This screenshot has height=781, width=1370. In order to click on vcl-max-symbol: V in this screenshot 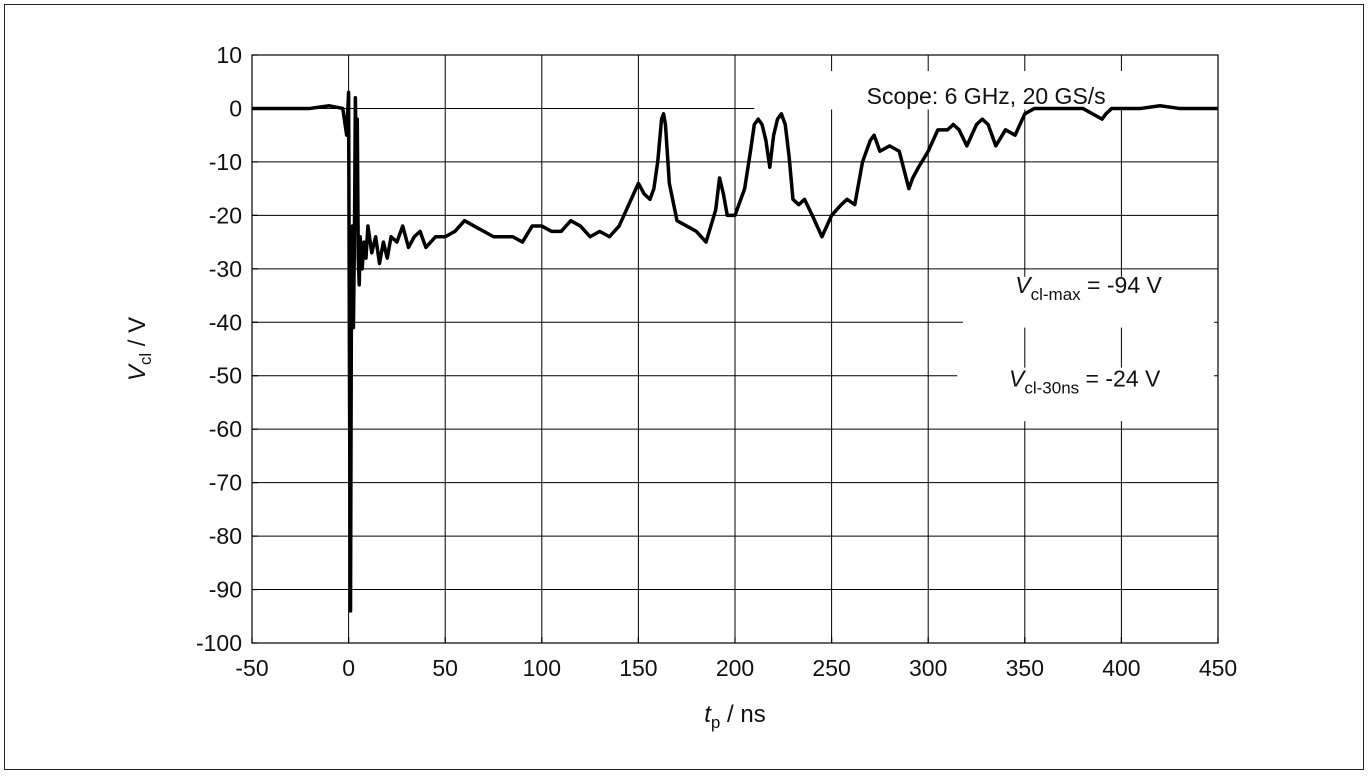, I will do `click(1024, 285)`.